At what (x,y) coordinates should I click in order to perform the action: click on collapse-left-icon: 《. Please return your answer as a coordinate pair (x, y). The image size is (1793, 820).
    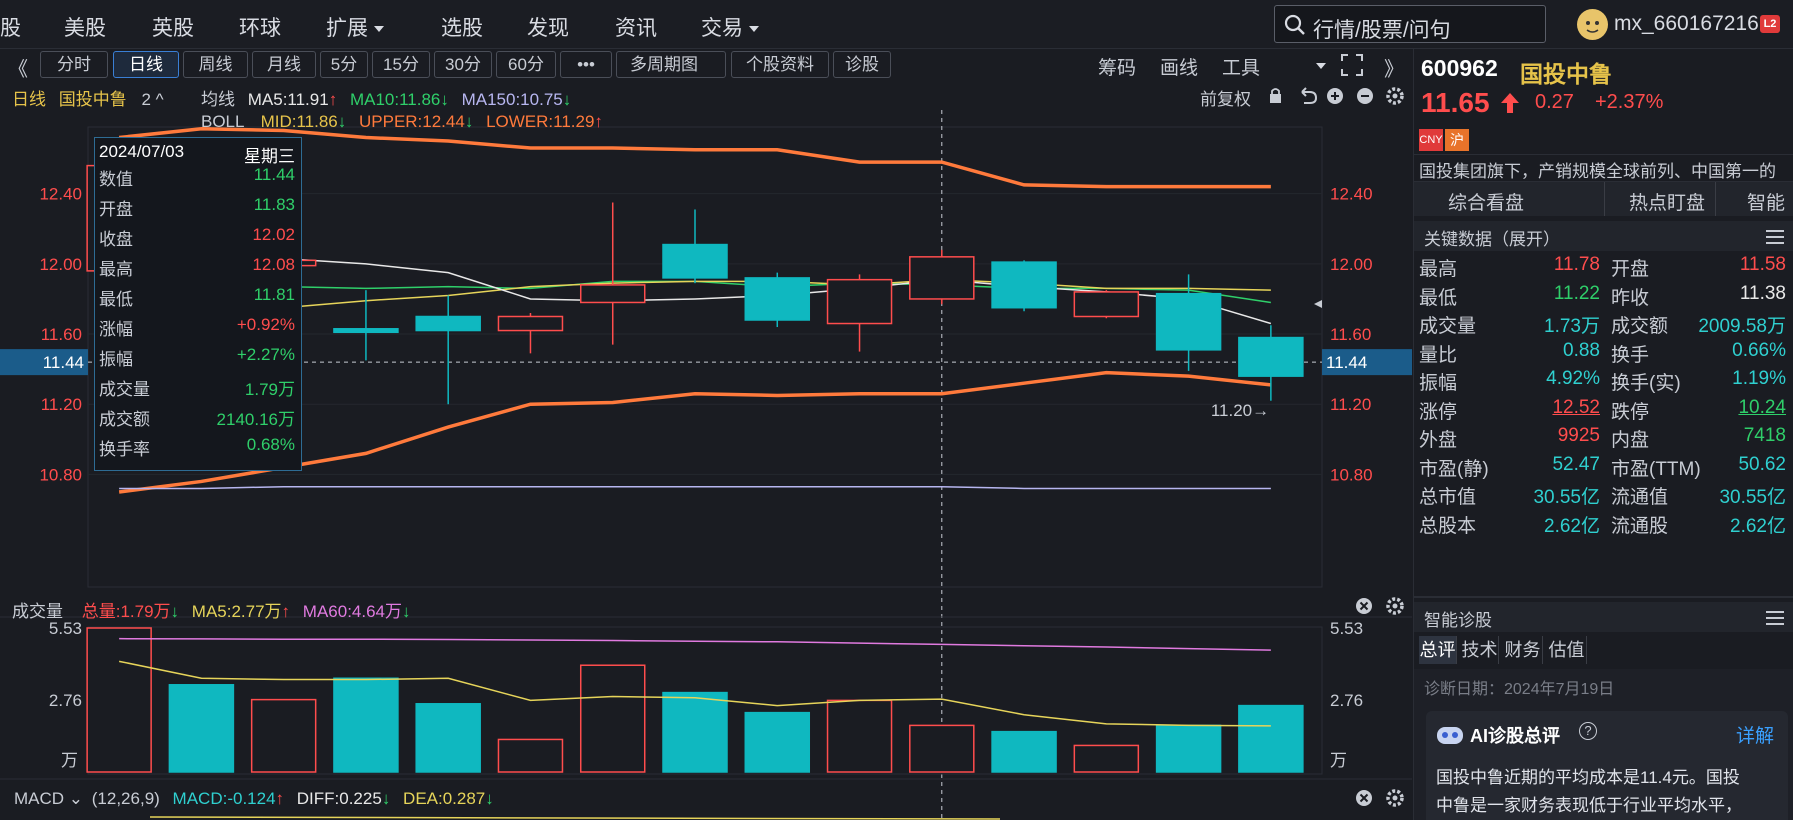
    Looking at the image, I should click on (18, 70).